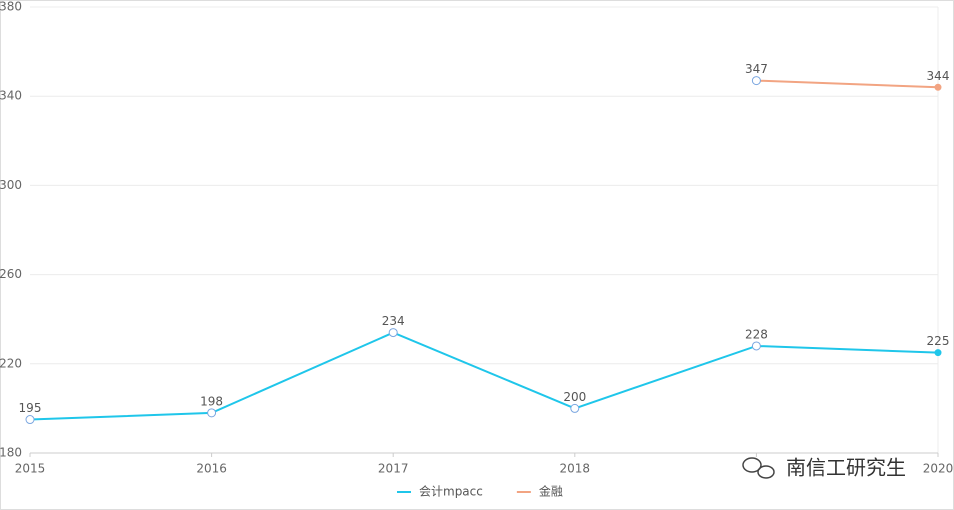 This screenshot has width=954, height=510. Describe the element at coordinates (11, 274) in the screenshot. I see `y-tick-label: 260` at that location.